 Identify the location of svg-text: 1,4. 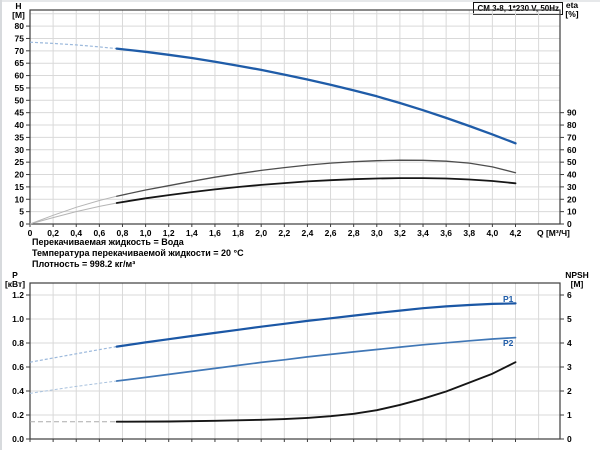
(192, 233).